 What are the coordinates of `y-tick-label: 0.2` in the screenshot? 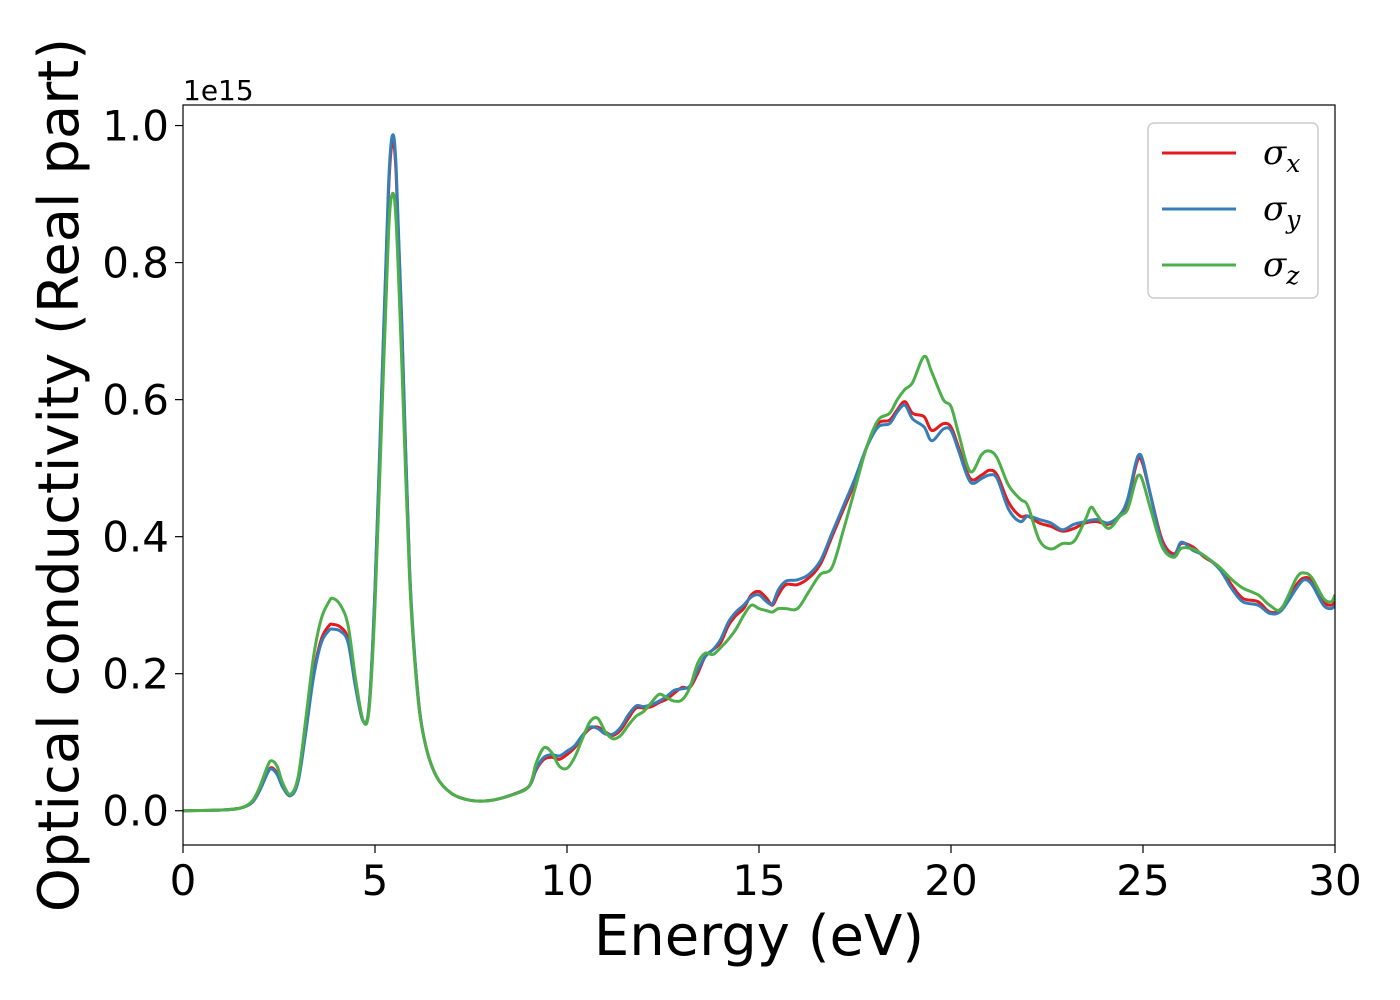 It's located at (135, 674).